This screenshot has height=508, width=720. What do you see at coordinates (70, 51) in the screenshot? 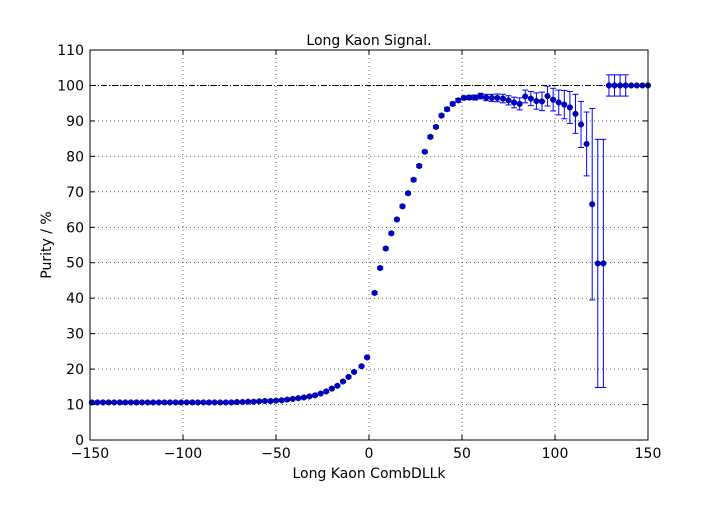
I see `y-tick-label: 110` at bounding box center [70, 51].